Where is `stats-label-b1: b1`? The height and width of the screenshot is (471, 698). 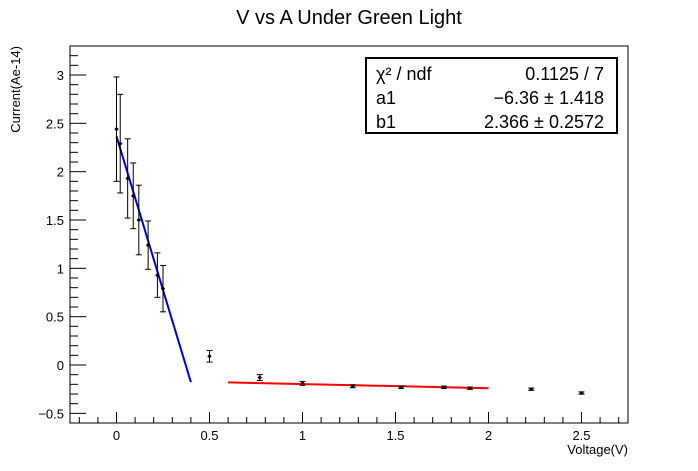
stats-label-b1: b1 is located at coordinates (386, 122).